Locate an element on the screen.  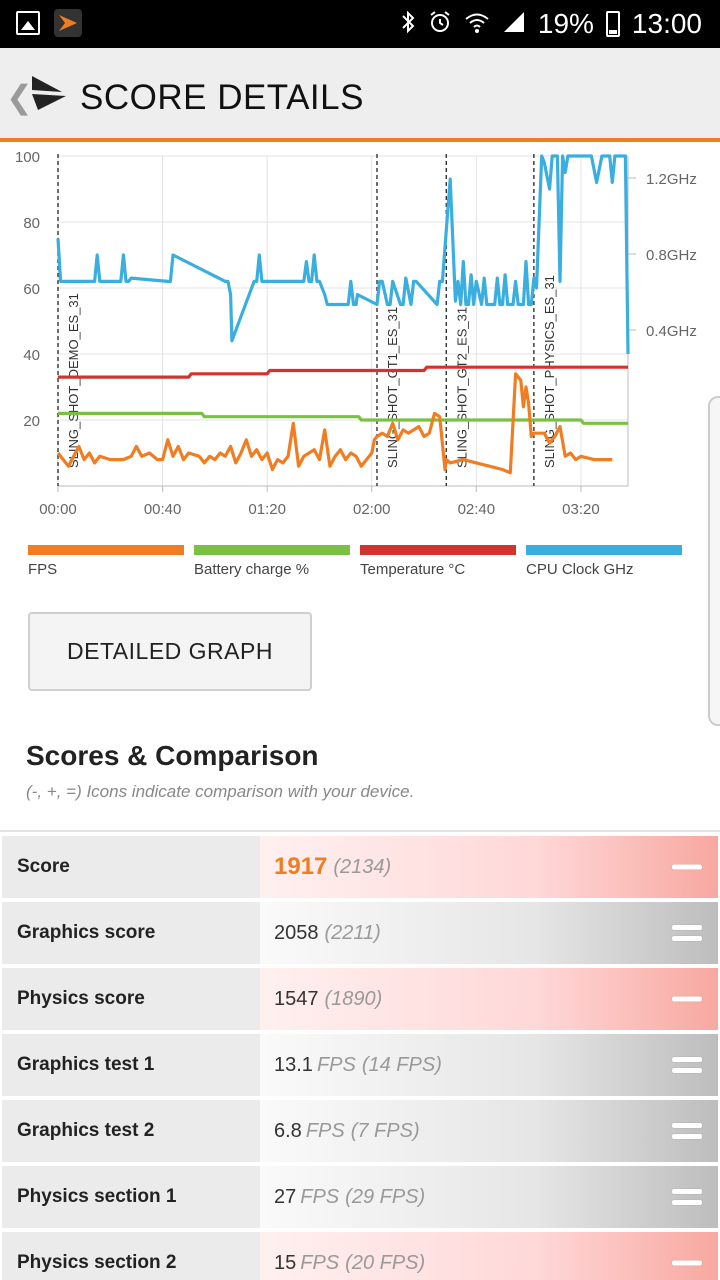
back-chevron-icon: ❮ is located at coordinates (19, 97).